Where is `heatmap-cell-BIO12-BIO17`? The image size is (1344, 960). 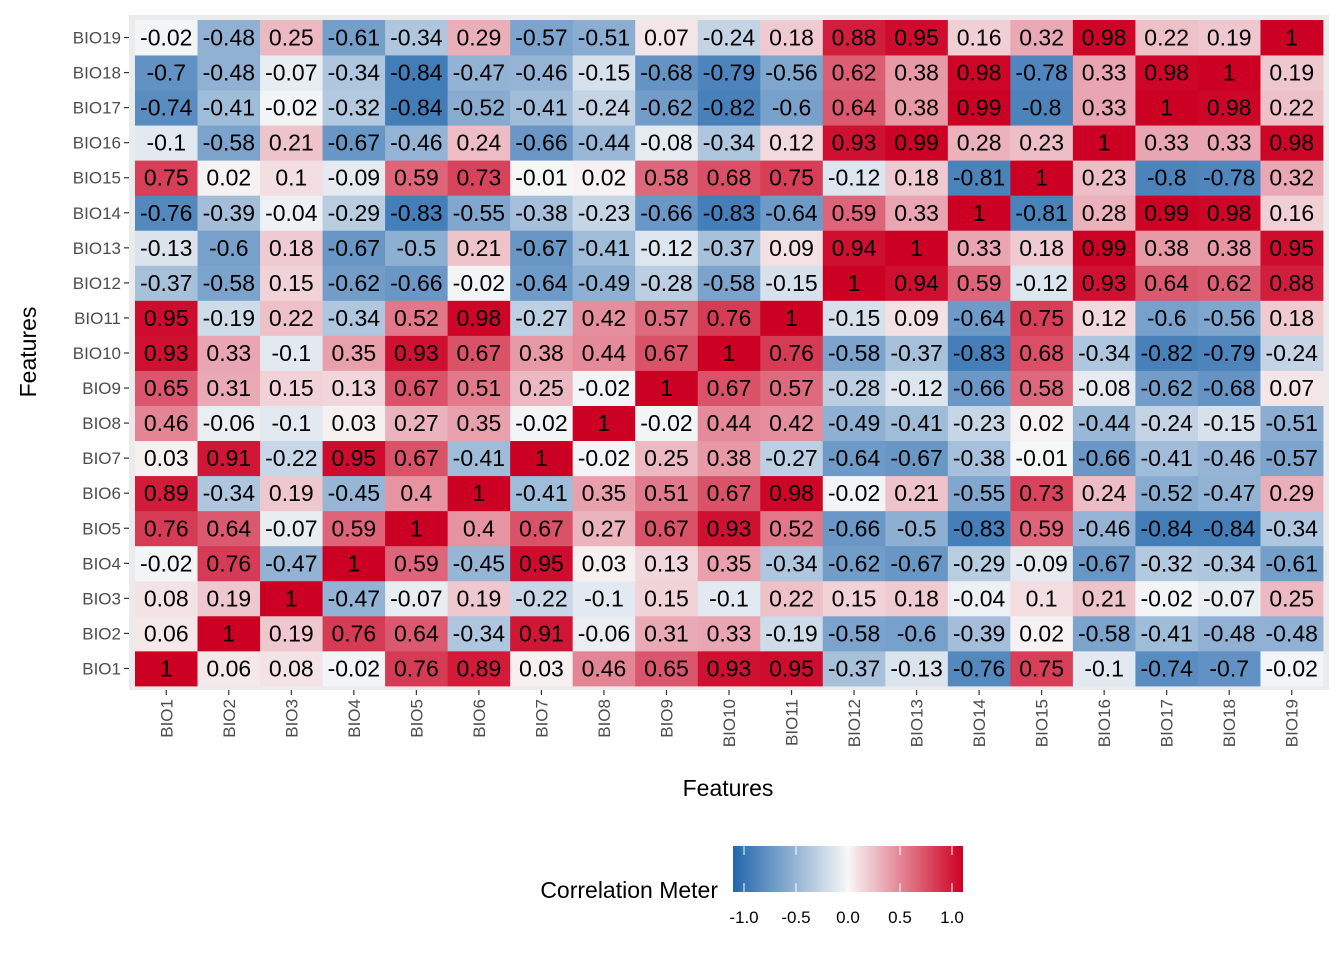 heatmap-cell-BIO12-BIO17 is located at coordinates (854, 108).